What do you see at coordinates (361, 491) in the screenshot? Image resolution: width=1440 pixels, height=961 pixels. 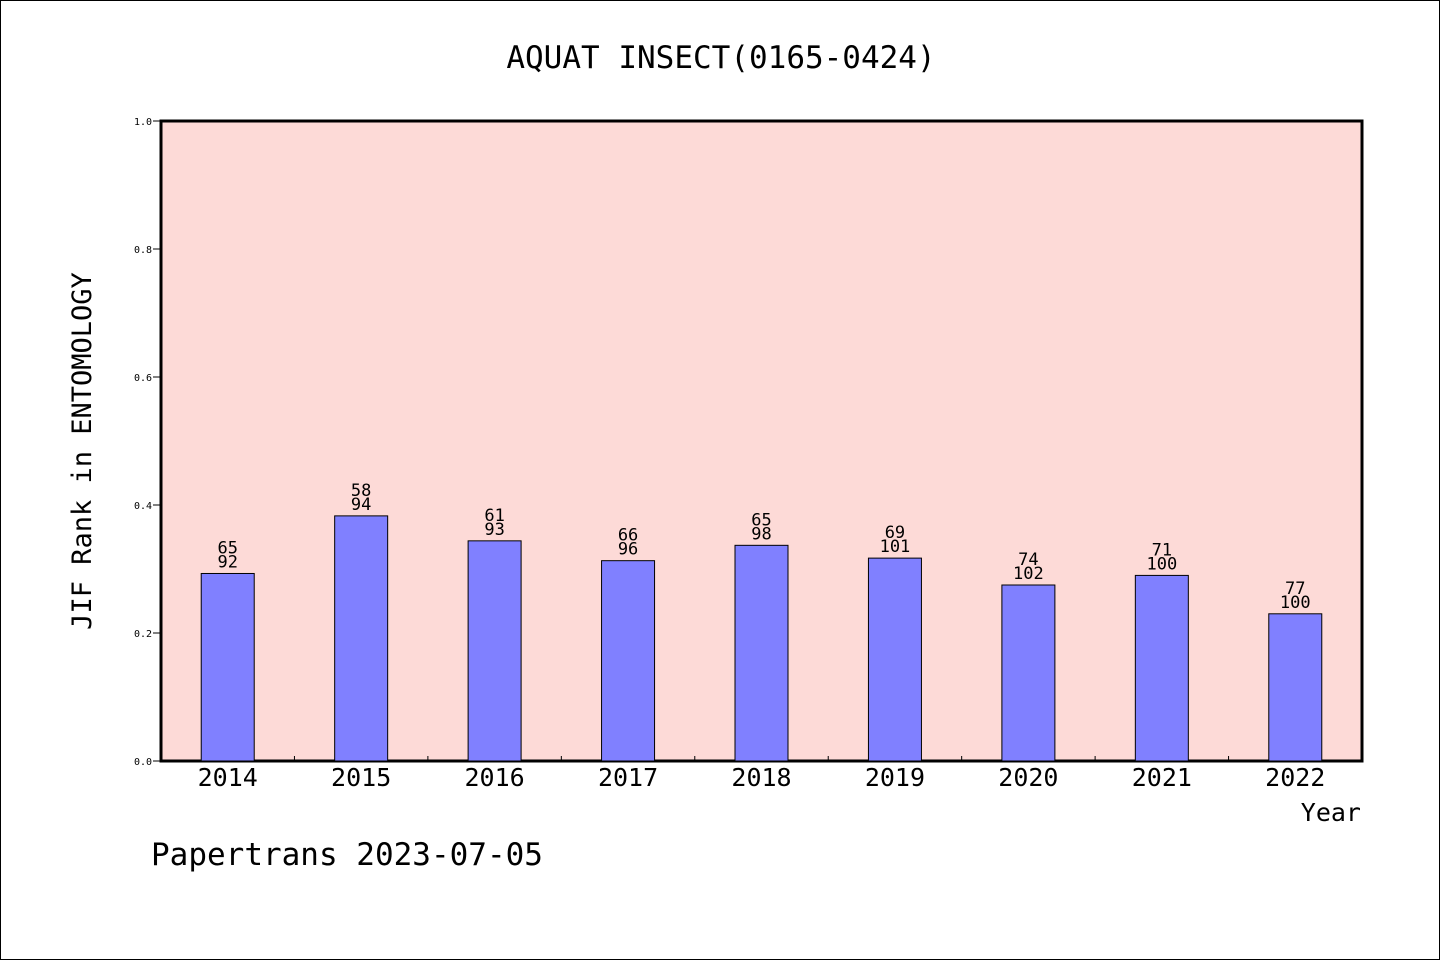 I see `bar-rank-label: 58` at bounding box center [361, 491].